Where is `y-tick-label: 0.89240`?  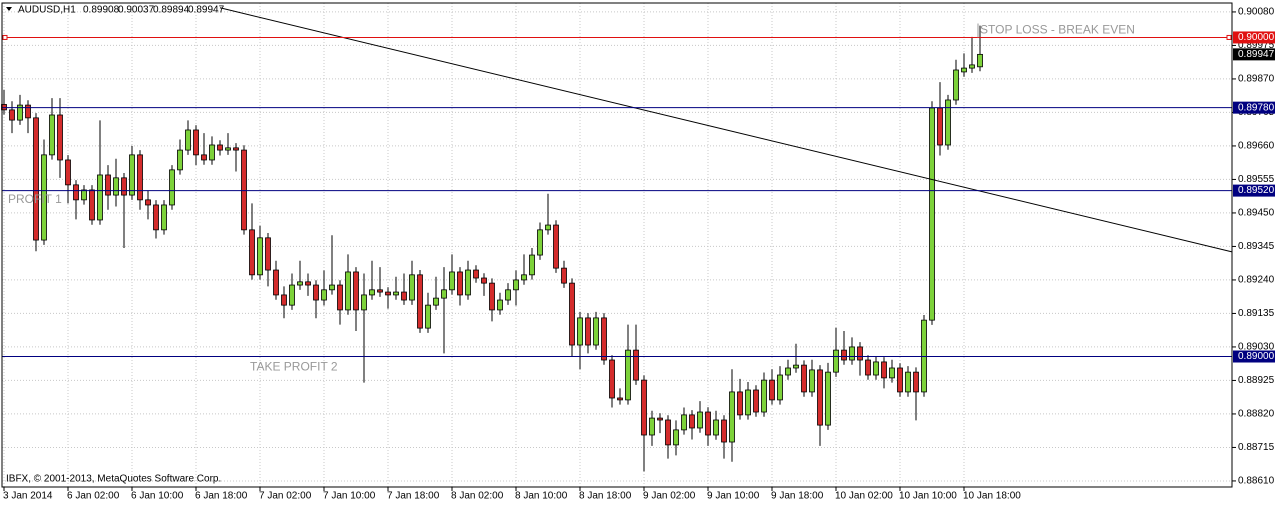 y-tick-label: 0.89240 is located at coordinates (1256, 280).